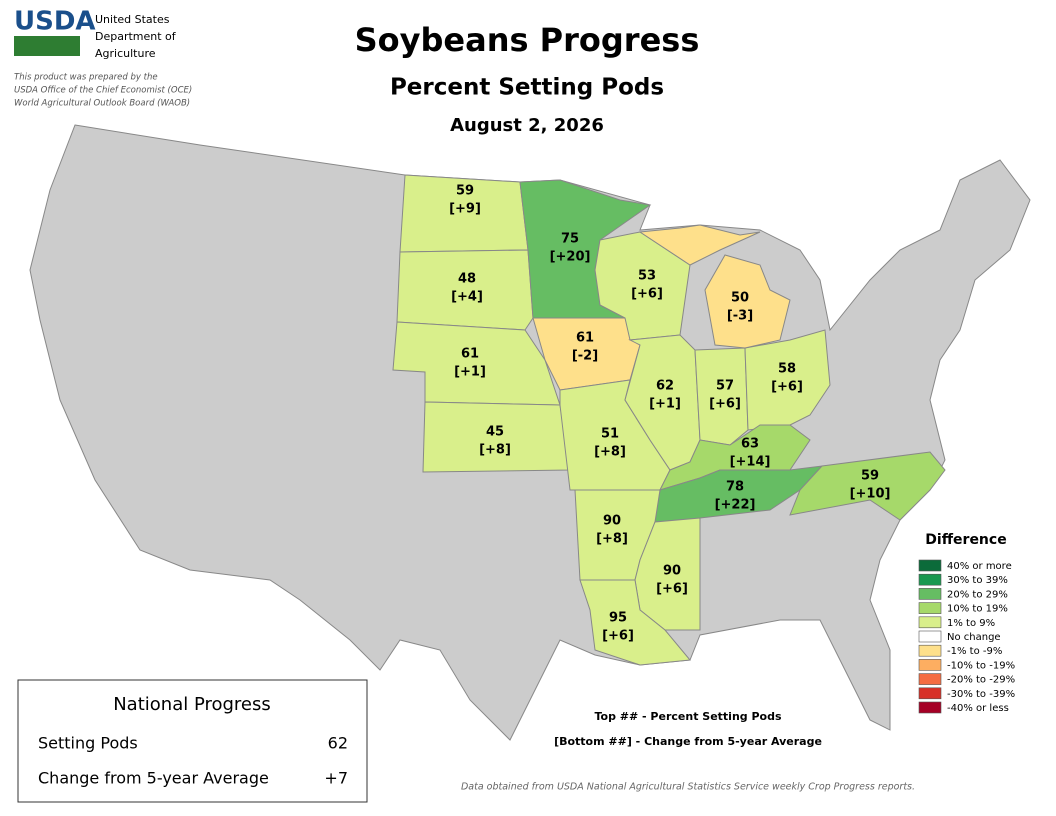  Describe the element at coordinates (153, 778) in the screenshot. I see `national-label: Change from 5-year Average` at that location.